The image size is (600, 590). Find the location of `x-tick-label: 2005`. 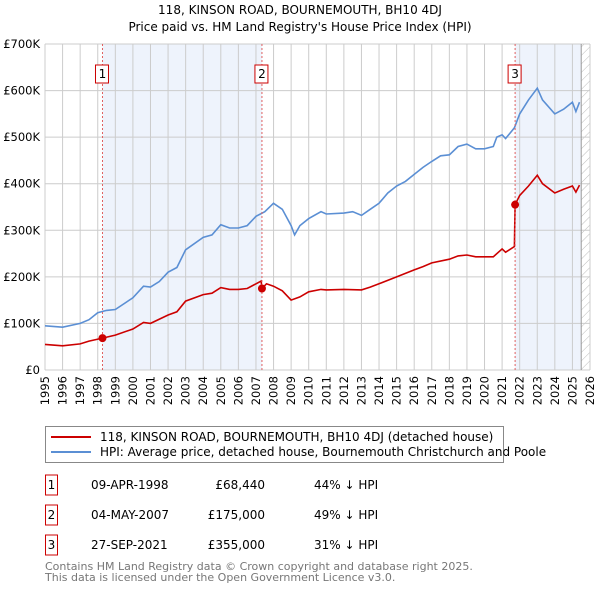

x-tick-label: 2005 is located at coordinates (221, 390).